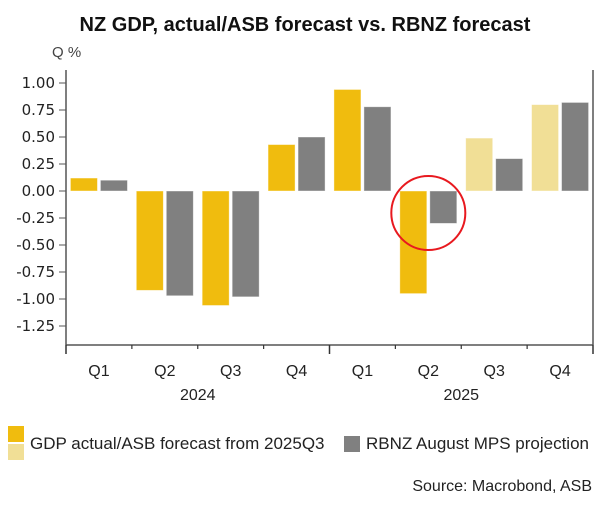 This screenshot has width=610, height=510. Describe the element at coordinates (35, 299) in the screenshot. I see `y-tick-label: -1.00` at that location.